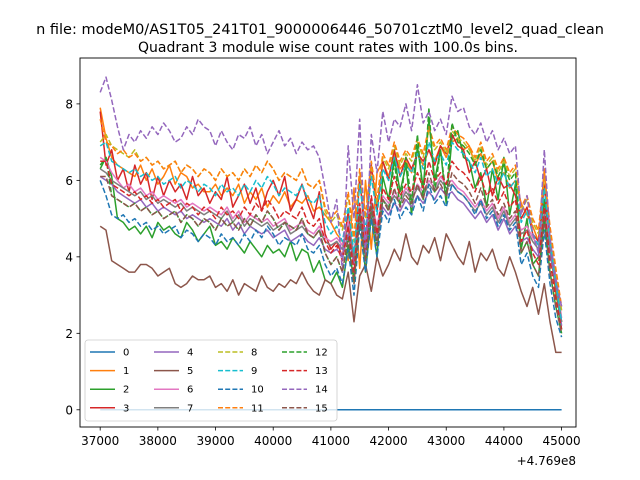 This screenshot has height=480, width=640. What do you see at coordinates (126, 408) in the screenshot?
I see `legend-label-3: 3` at bounding box center [126, 408].